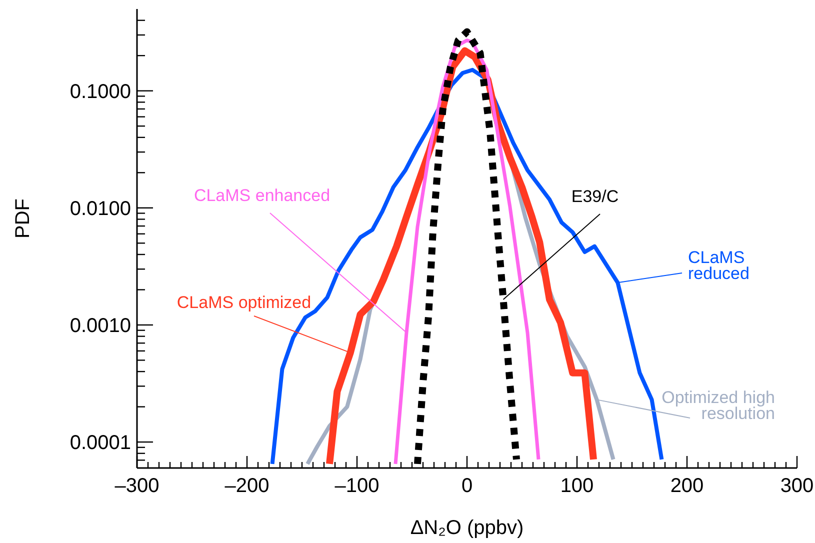 The height and width of the screenshot is (543, 815). What do you see at coordinates (719, 265) in the screenshot?
I see `text: CLaMS reduced` at bounding box center [719, 265].